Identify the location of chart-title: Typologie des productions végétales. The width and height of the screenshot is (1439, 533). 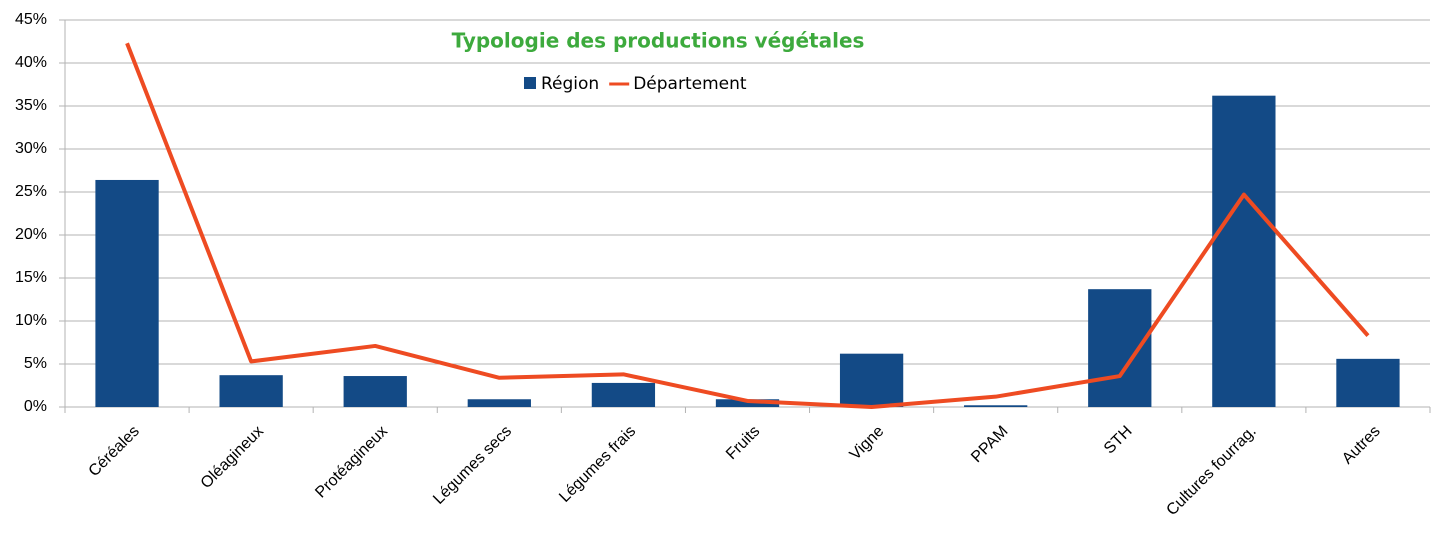
(658, 41).